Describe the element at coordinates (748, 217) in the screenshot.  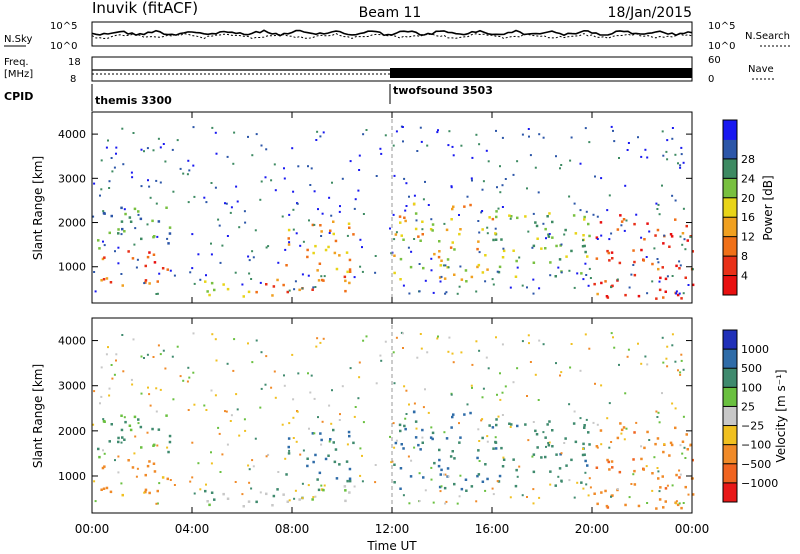
I see `colorbar-tick-label: 16` at that location.